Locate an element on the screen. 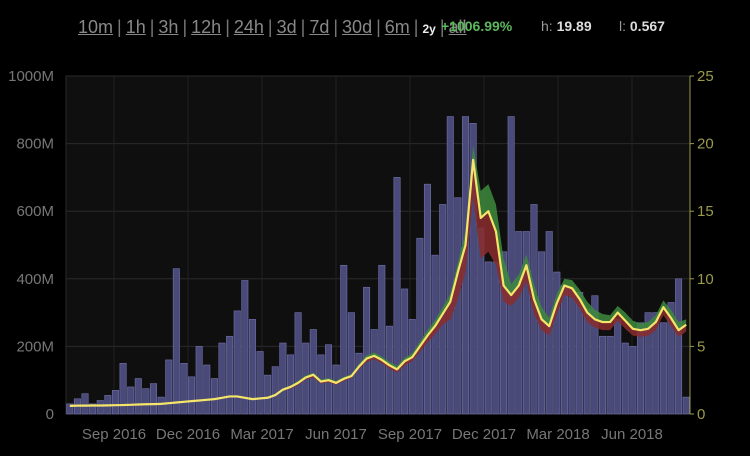 The image size is (750, 456). right-axis-tick-label: 15 is located at coordinates (705, 211).